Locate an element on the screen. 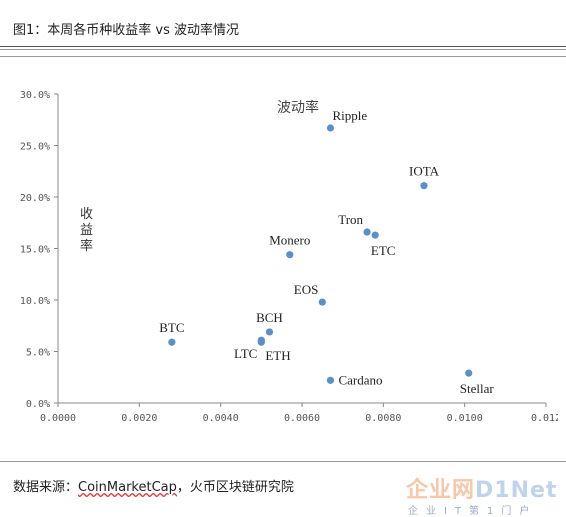 The height and width of the screenshot is (517, 566). x-tick-label: 0.012 is located at coordinates (544, 418).